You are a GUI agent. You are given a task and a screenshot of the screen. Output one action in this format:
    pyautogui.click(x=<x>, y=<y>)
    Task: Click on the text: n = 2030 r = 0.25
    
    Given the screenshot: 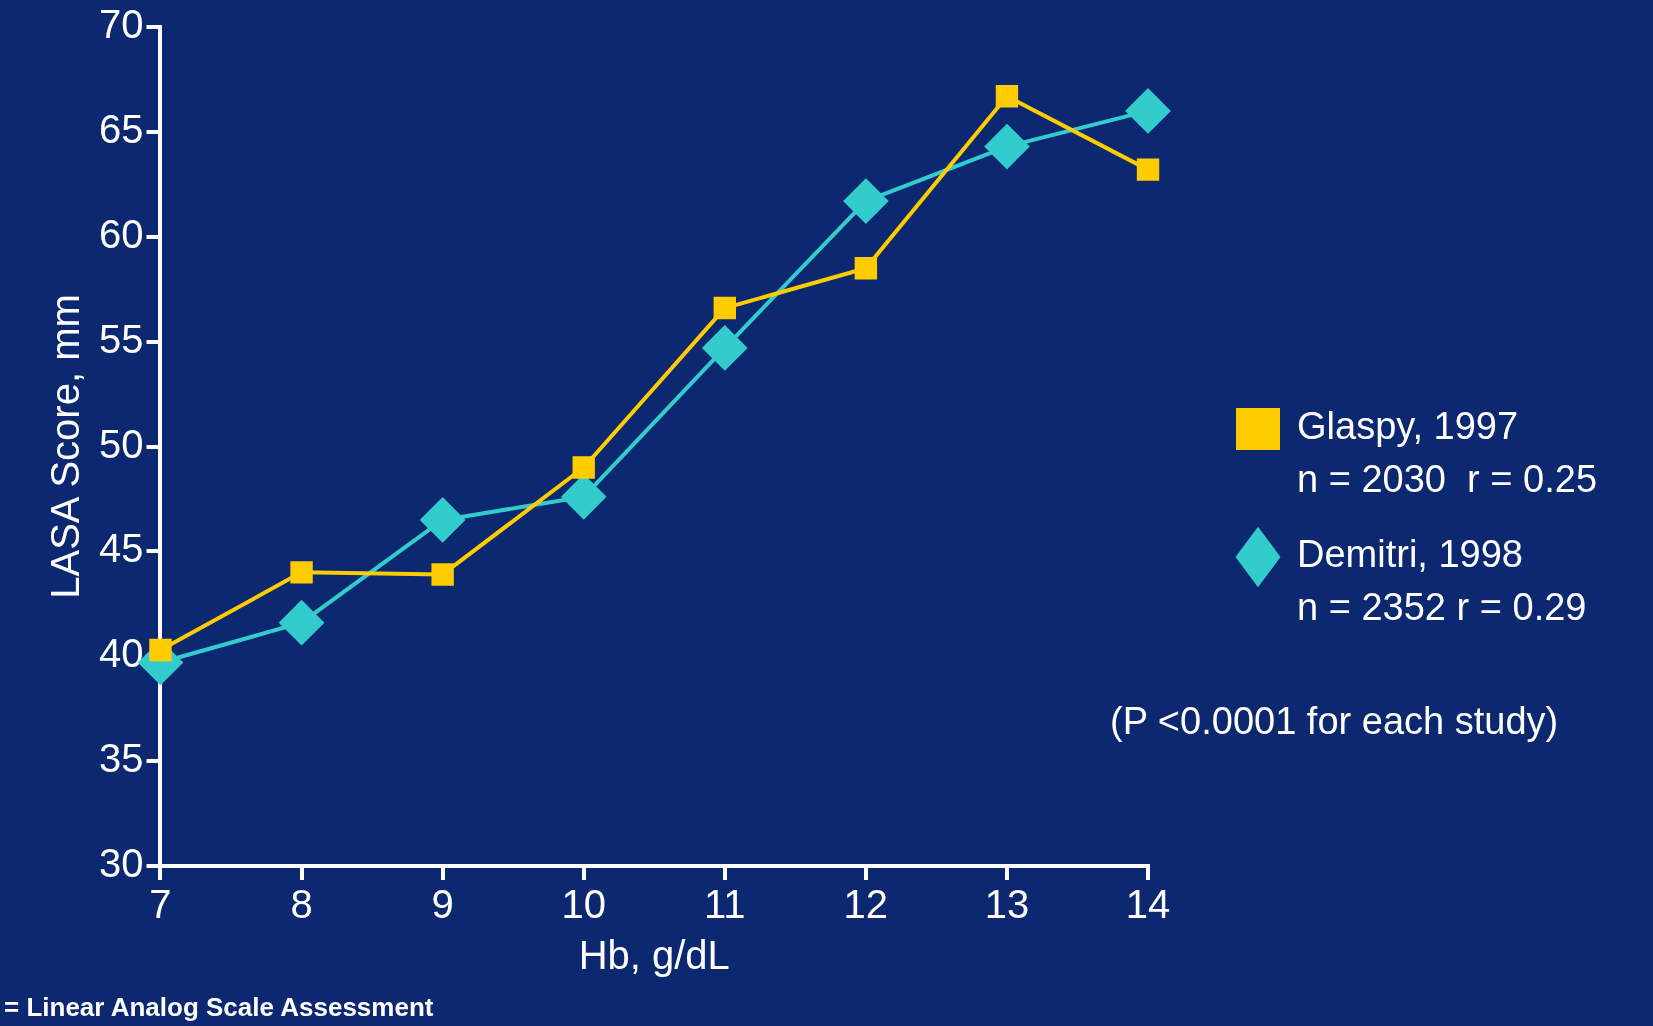 What is the action you would take?
    pyautogui.click(x=1447, y=479)
    